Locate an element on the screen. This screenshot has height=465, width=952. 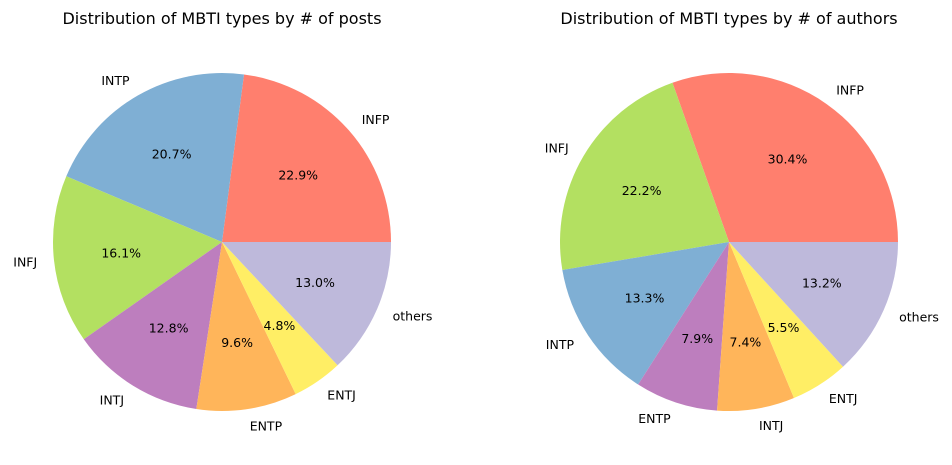
pct-label-posts-intj: 12.8% is located at coordinates (169, 328).